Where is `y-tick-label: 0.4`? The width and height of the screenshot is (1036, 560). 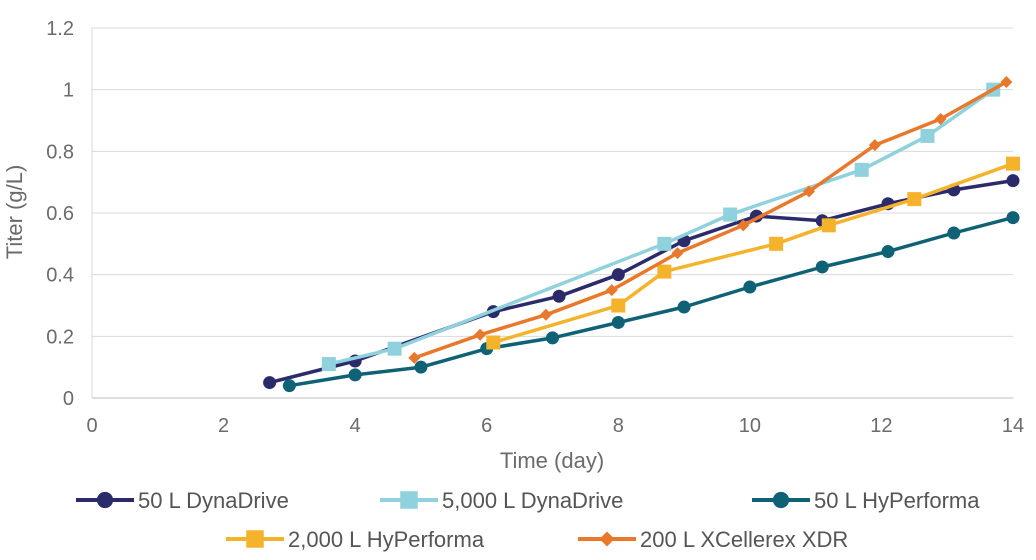
y-tick-label: 0.4 is located at coordinates (60, 276).